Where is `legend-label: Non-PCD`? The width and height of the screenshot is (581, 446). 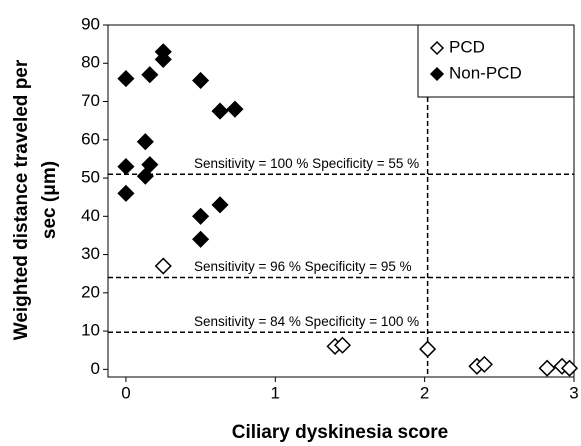 legend-label: Non-PCD is located at coordinates (485, 72).